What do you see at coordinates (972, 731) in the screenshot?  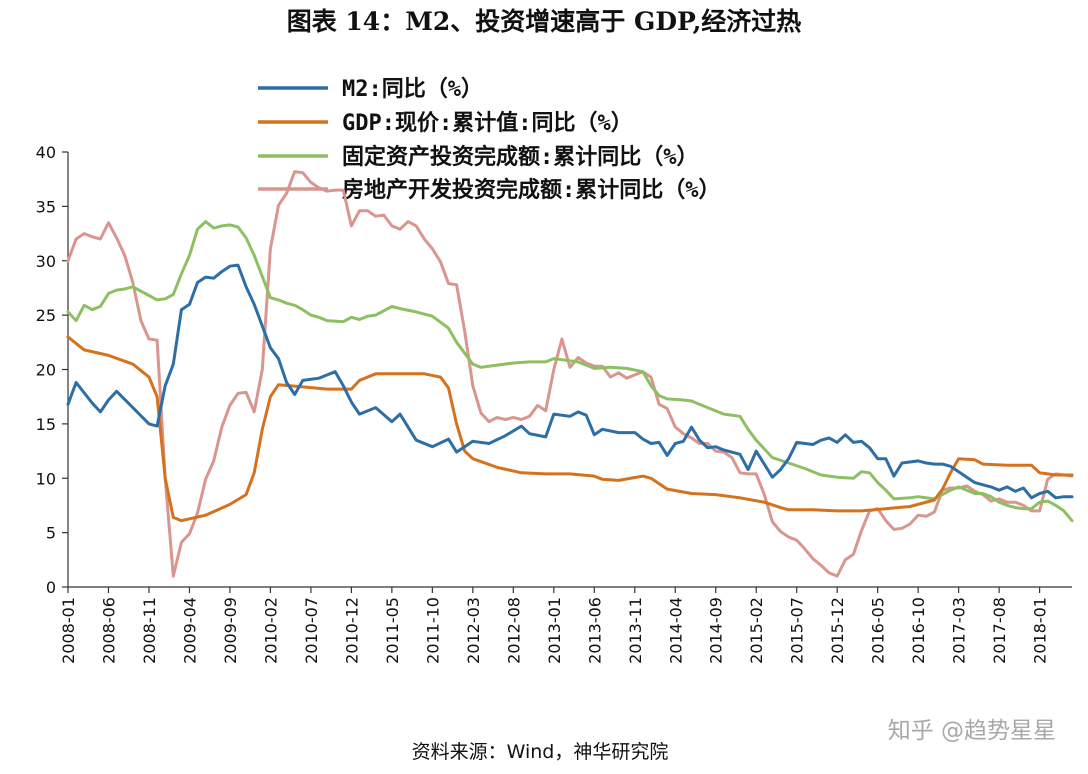 I see `watermark: 知乎 @趋势星星` at bounding box center [972, 731].